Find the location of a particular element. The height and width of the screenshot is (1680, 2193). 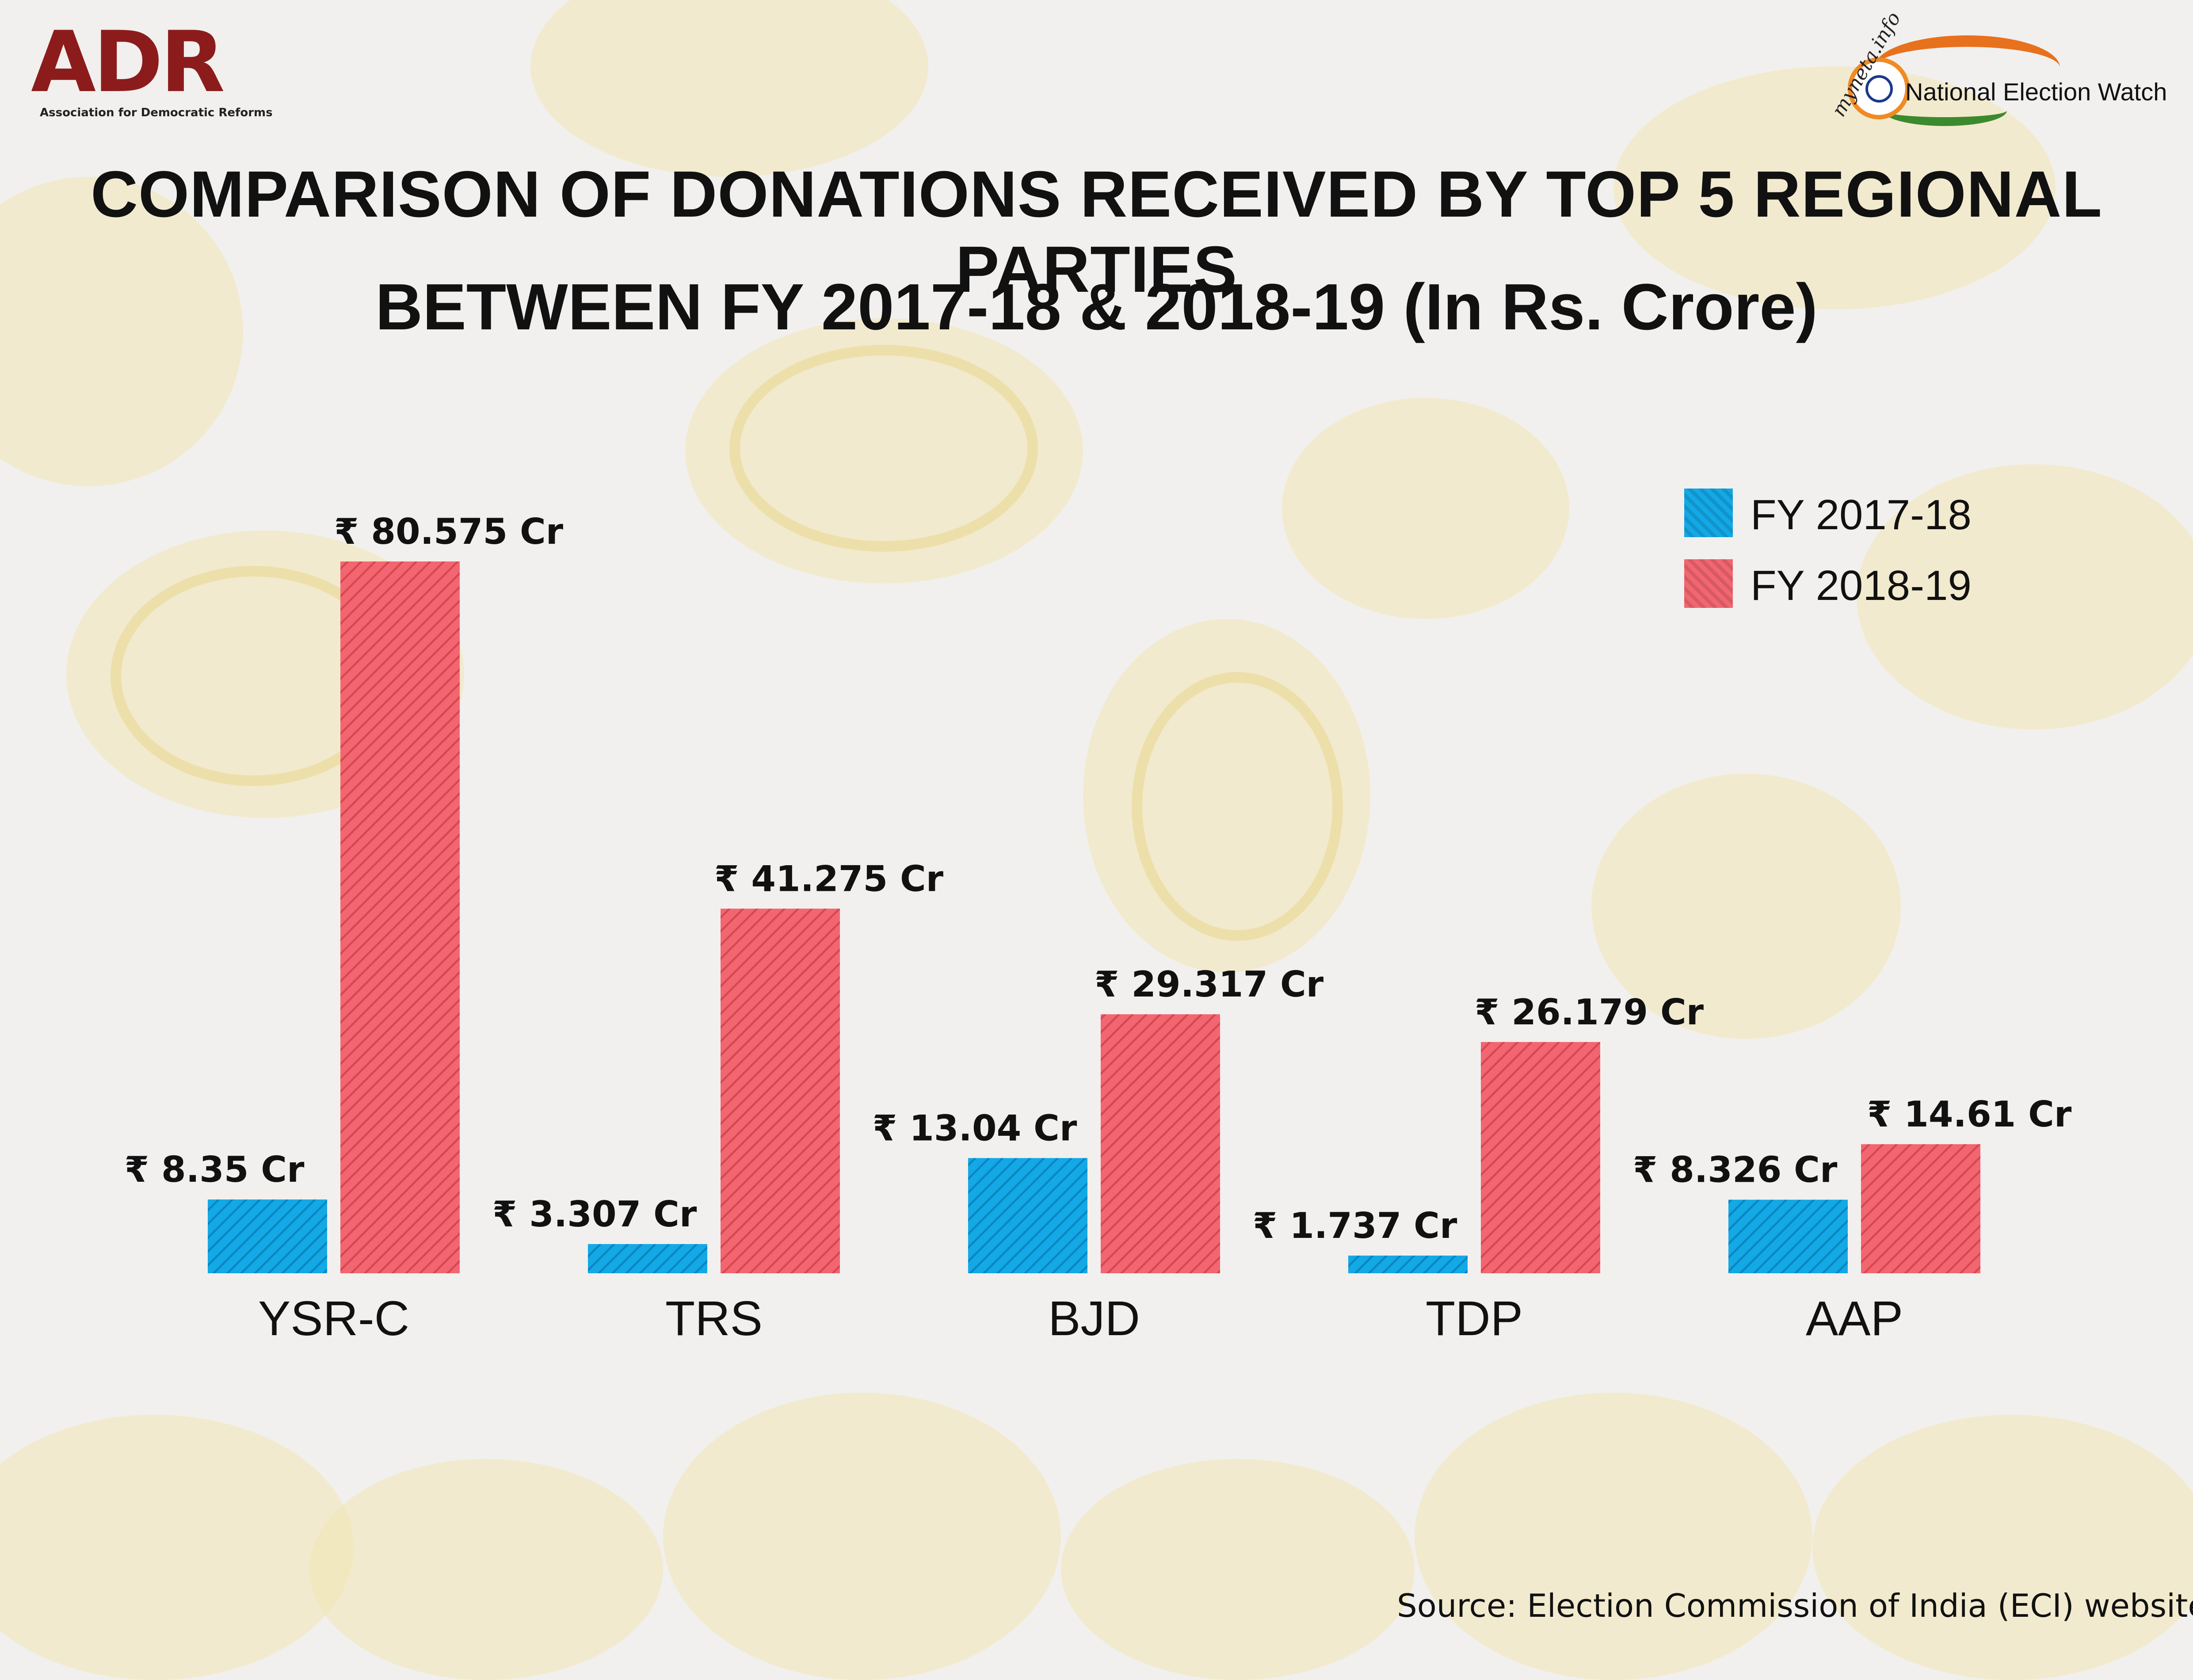

data-label: ₹ 13.04 Cr is located at coordinates (975, 1128).